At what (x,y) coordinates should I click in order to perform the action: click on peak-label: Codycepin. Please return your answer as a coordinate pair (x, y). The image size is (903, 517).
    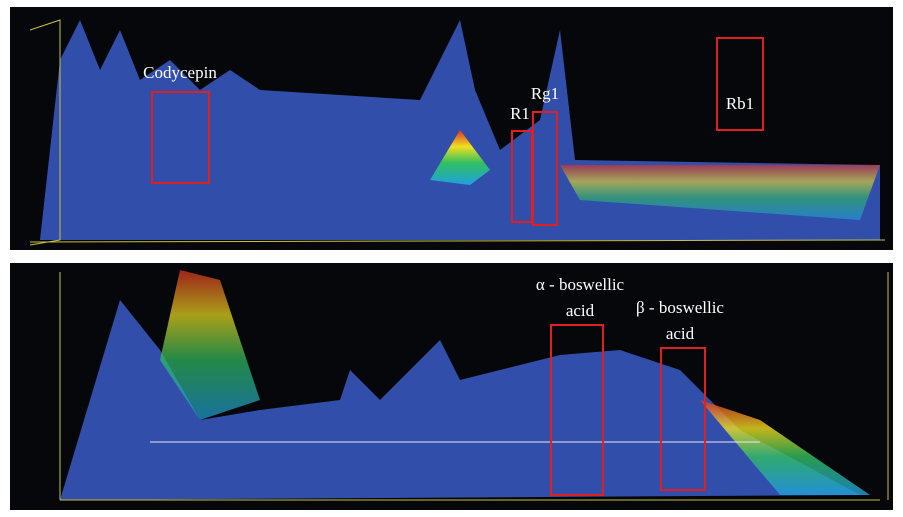
    Looking at the image, I should click on (180, 72).